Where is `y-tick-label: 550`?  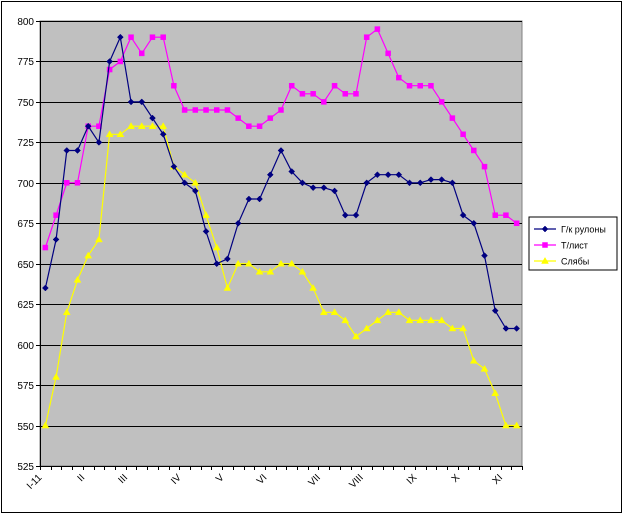
y-tick-label: 550 is located at coordinates (25, 427).